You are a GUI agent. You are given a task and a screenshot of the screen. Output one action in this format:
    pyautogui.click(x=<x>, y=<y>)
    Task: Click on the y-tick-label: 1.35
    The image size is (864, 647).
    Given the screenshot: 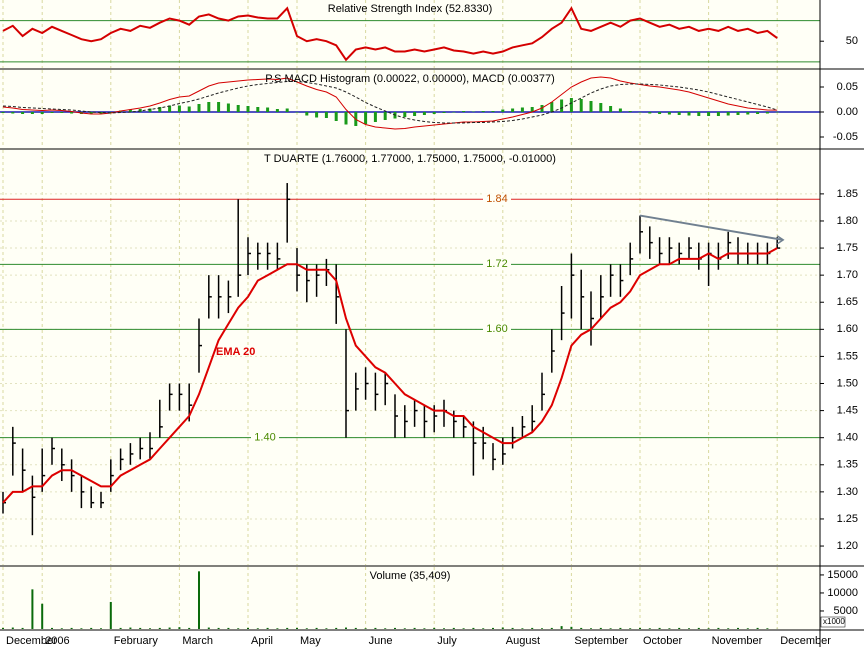 What is the action you would take?
    pyautogui.click(x=847, y=465)
    